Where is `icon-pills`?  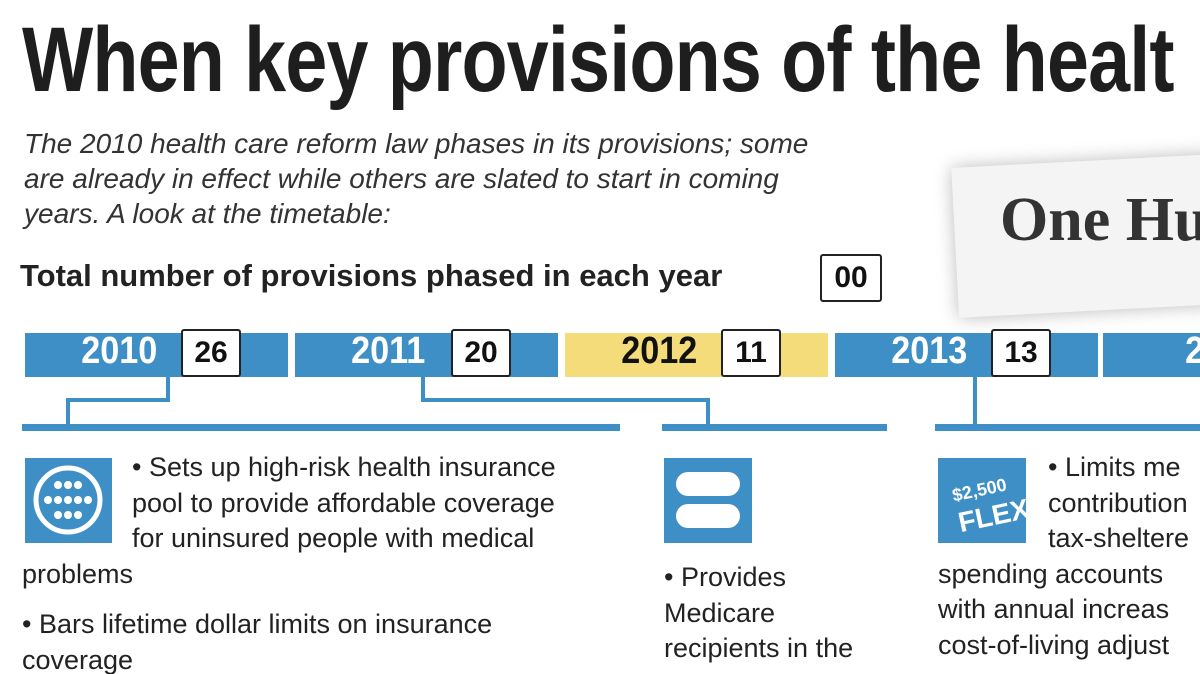 icon-pills is located at coordinates (708, 500).